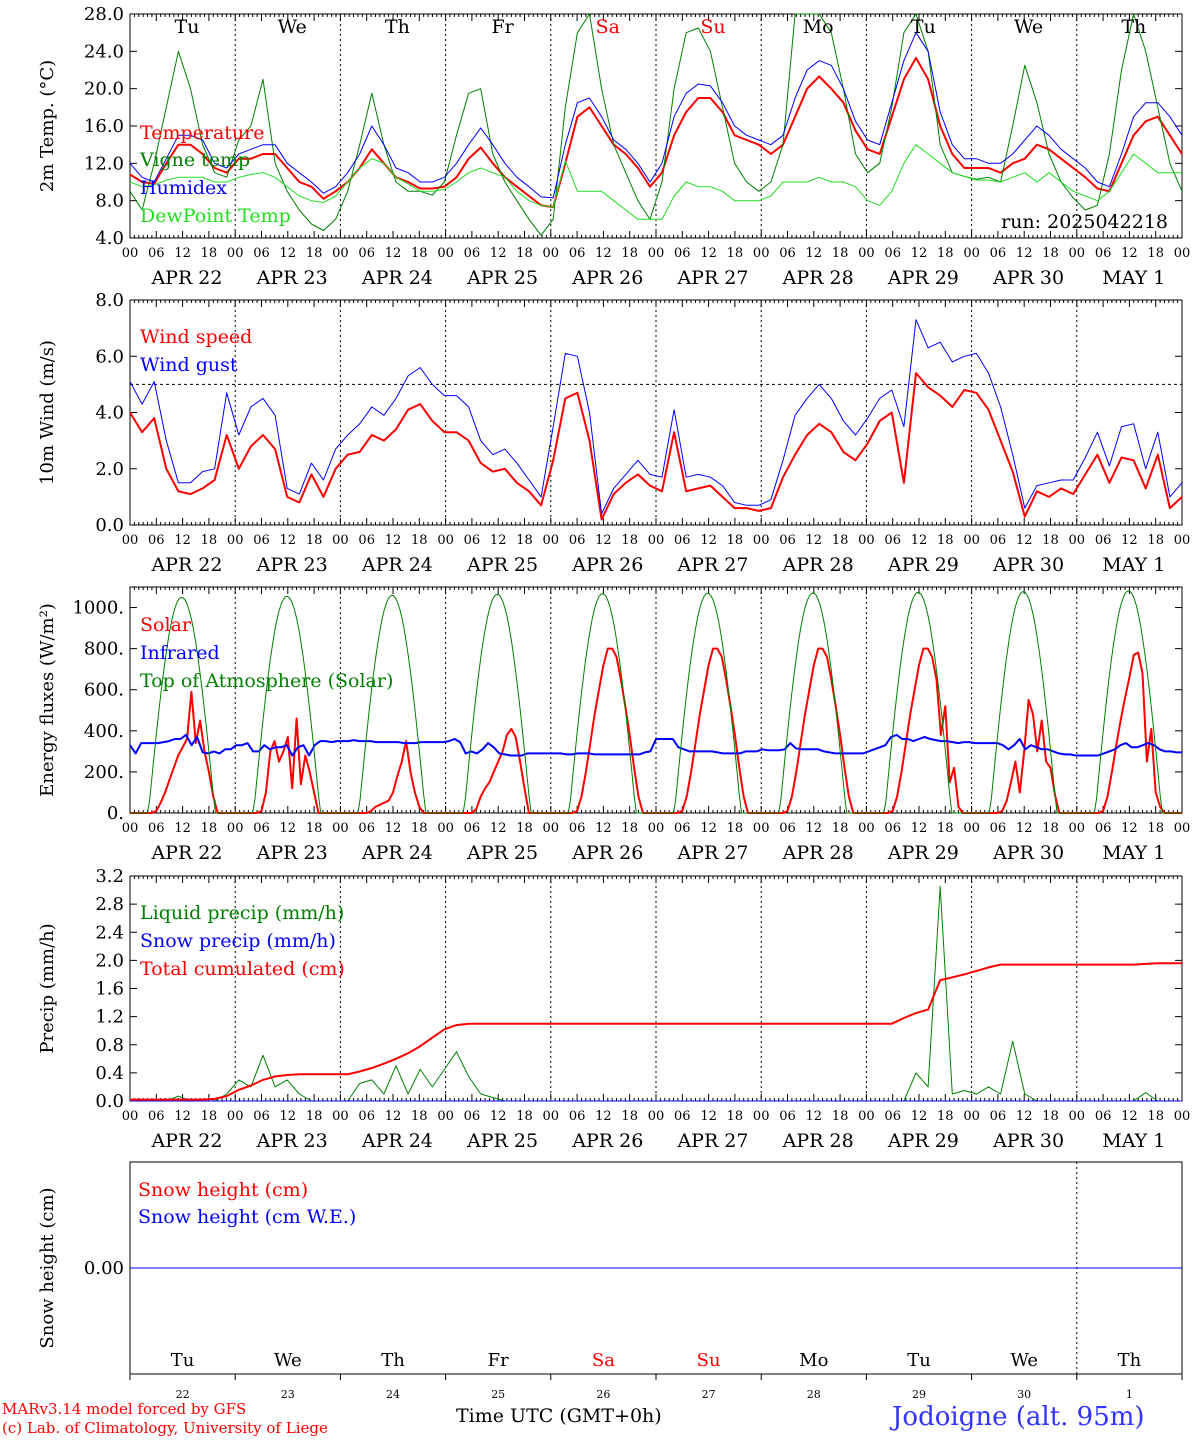 The height and width of the screenshot is (1440, 1194). I want to click on date-label: APR 27, so click(712, 278).